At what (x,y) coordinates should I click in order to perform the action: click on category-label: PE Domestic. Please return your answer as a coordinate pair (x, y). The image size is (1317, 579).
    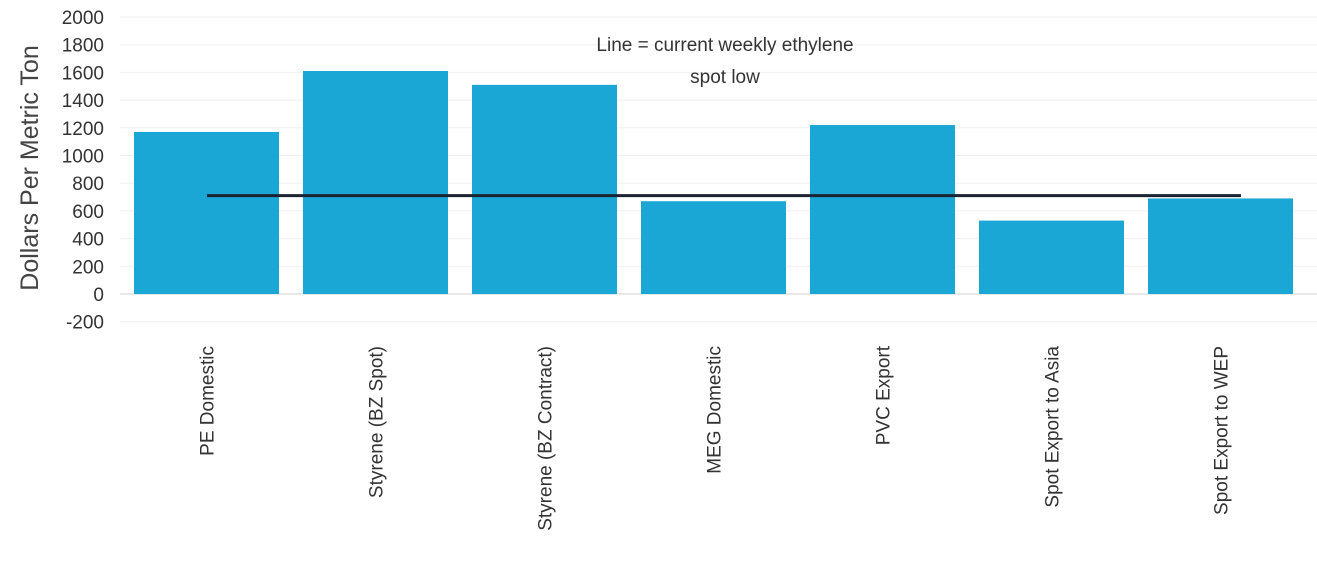
    Looking at the image, I should click on (208, 401).